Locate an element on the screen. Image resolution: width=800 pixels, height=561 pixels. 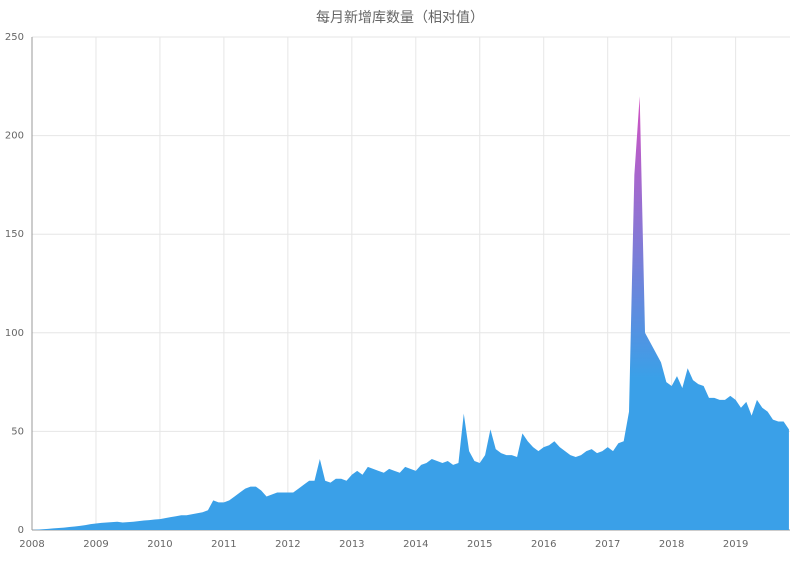
x-tick-label: 2019 is located at coordinates (735, 544).